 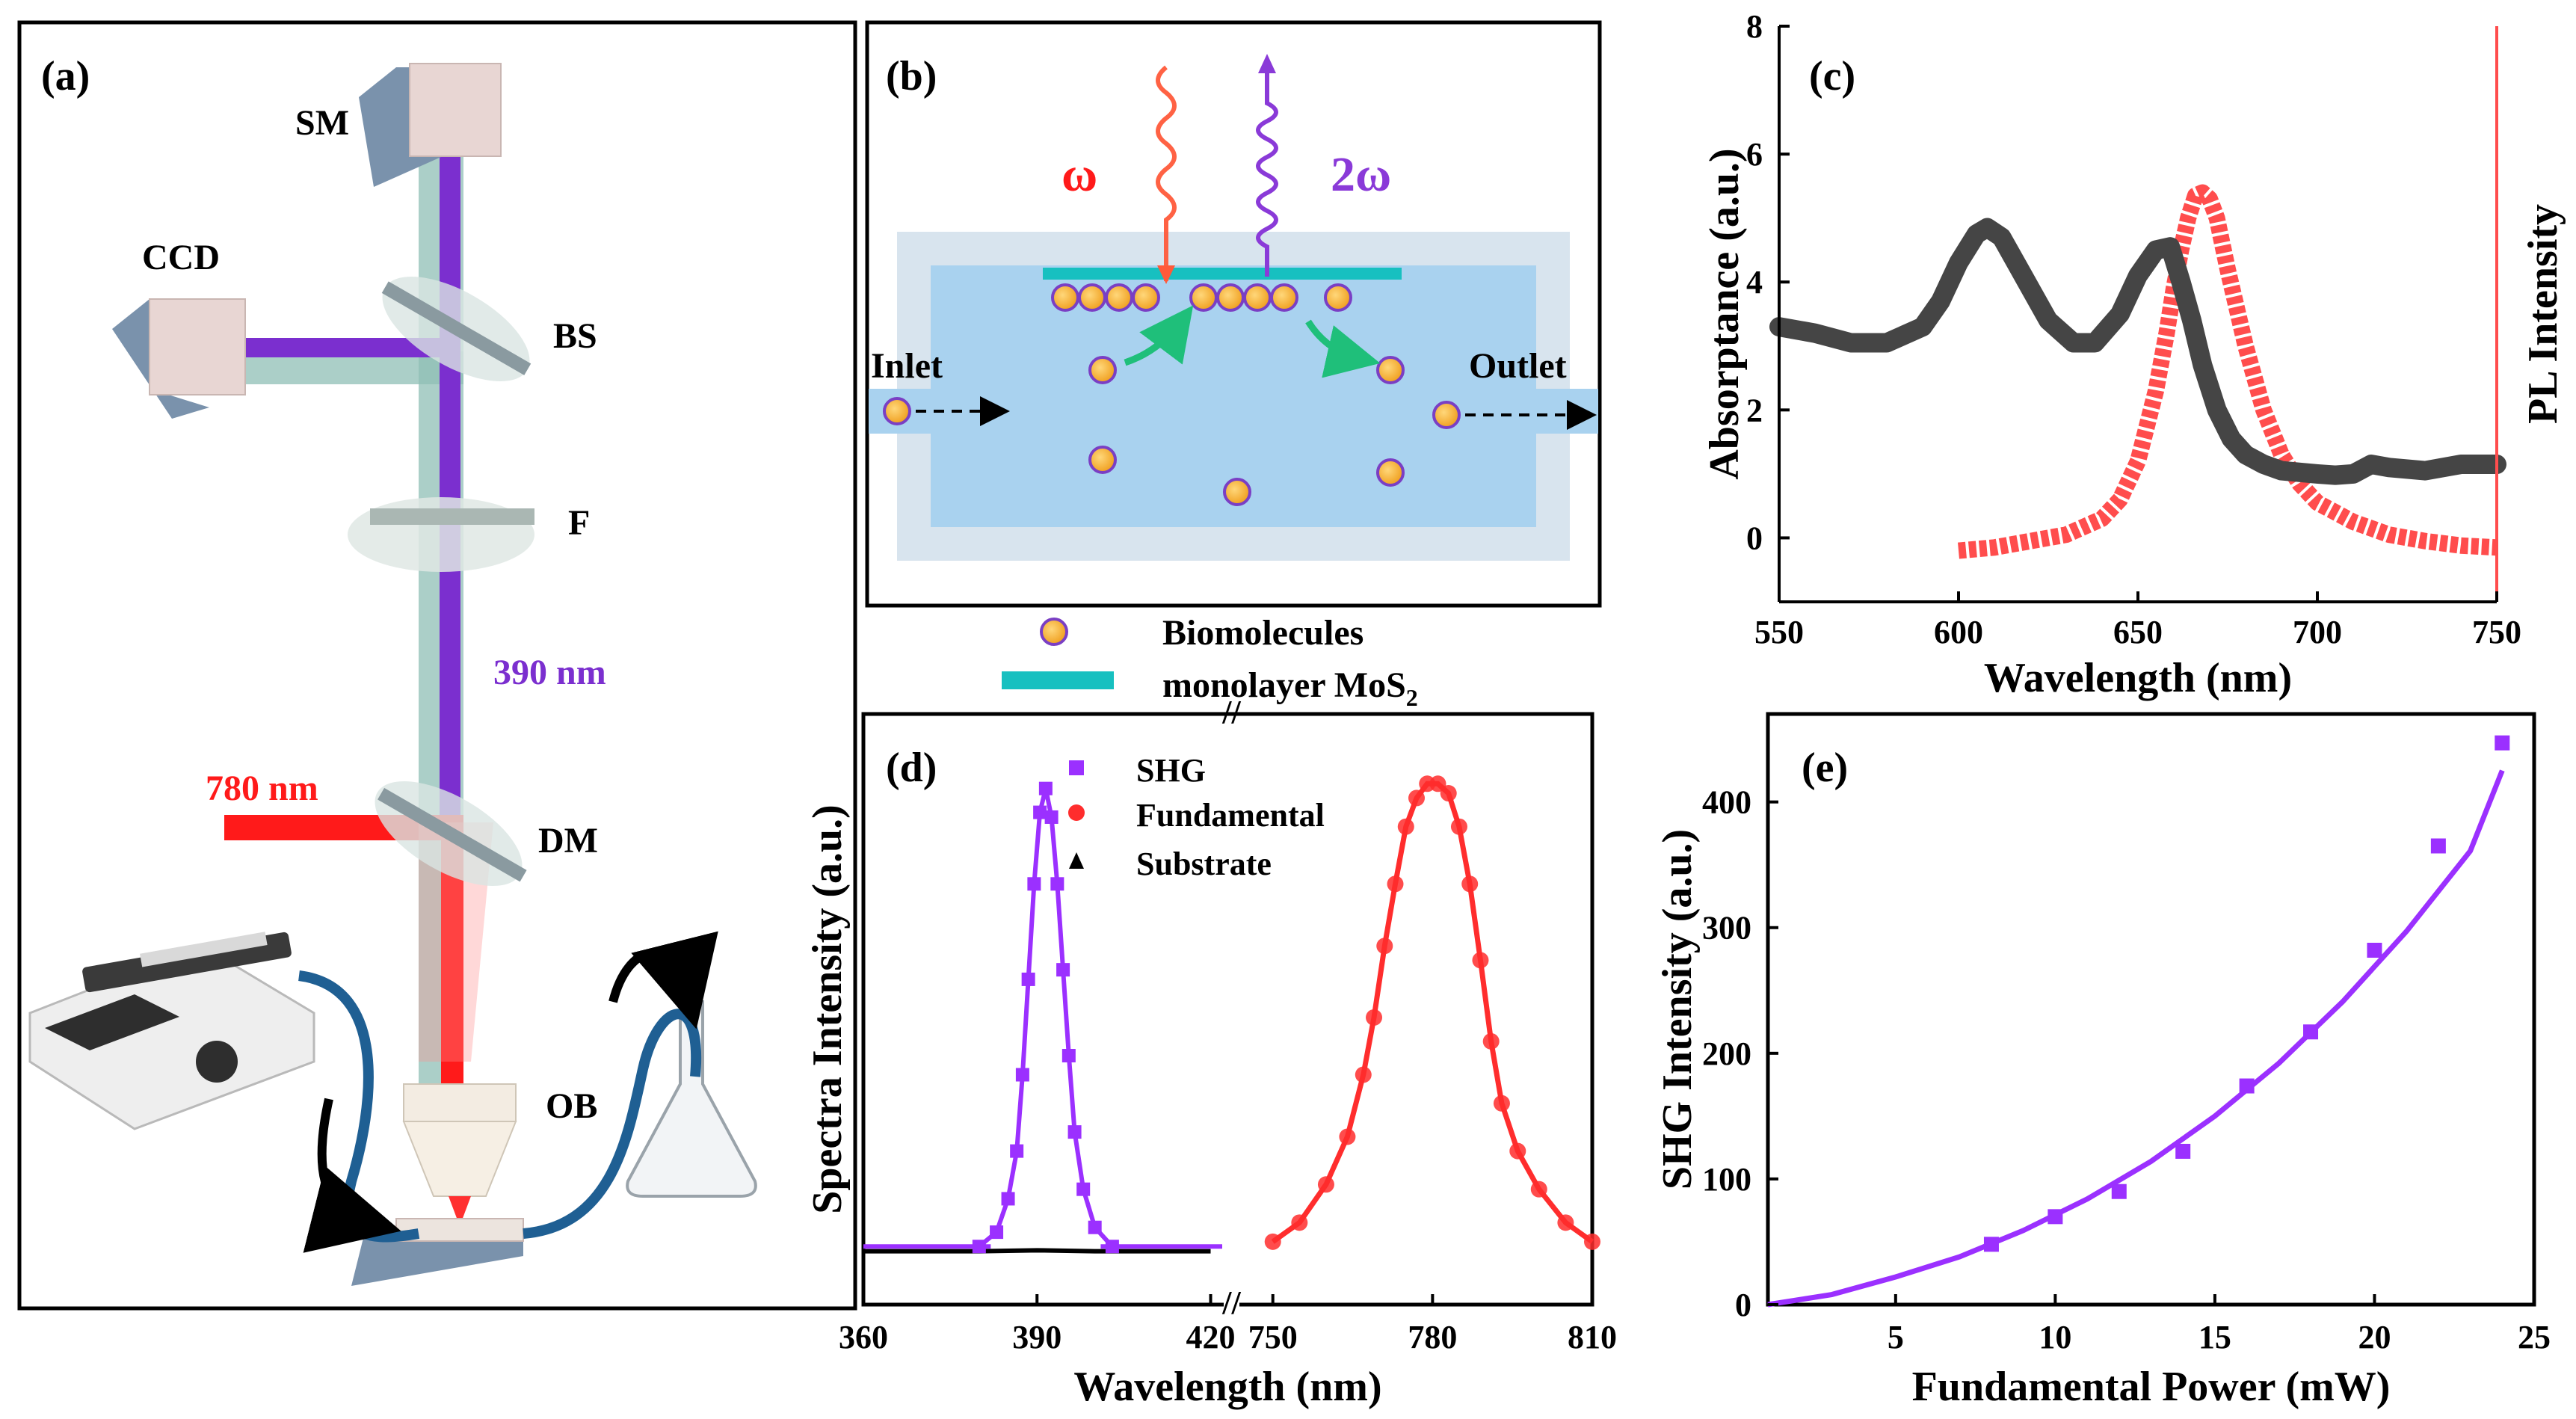 What do you see at coordinates (1231, 1305) in the screenshot?
I see `panel-d-break-gap` at bounding box center [1231, 1305].